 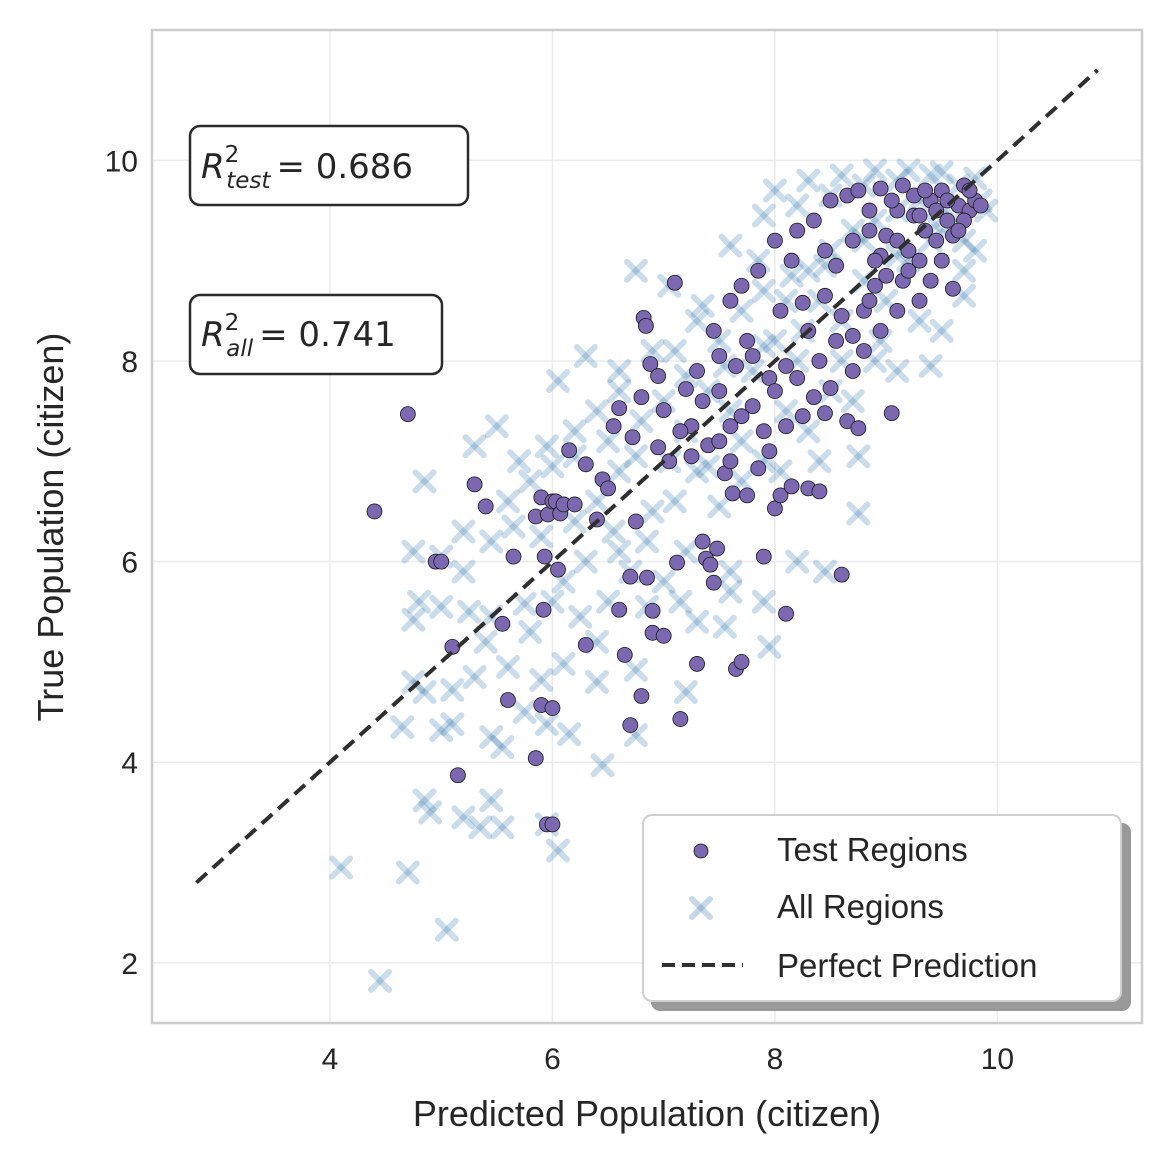 I want to click on r2-test-symbol: R, so click(x=213, y=167).